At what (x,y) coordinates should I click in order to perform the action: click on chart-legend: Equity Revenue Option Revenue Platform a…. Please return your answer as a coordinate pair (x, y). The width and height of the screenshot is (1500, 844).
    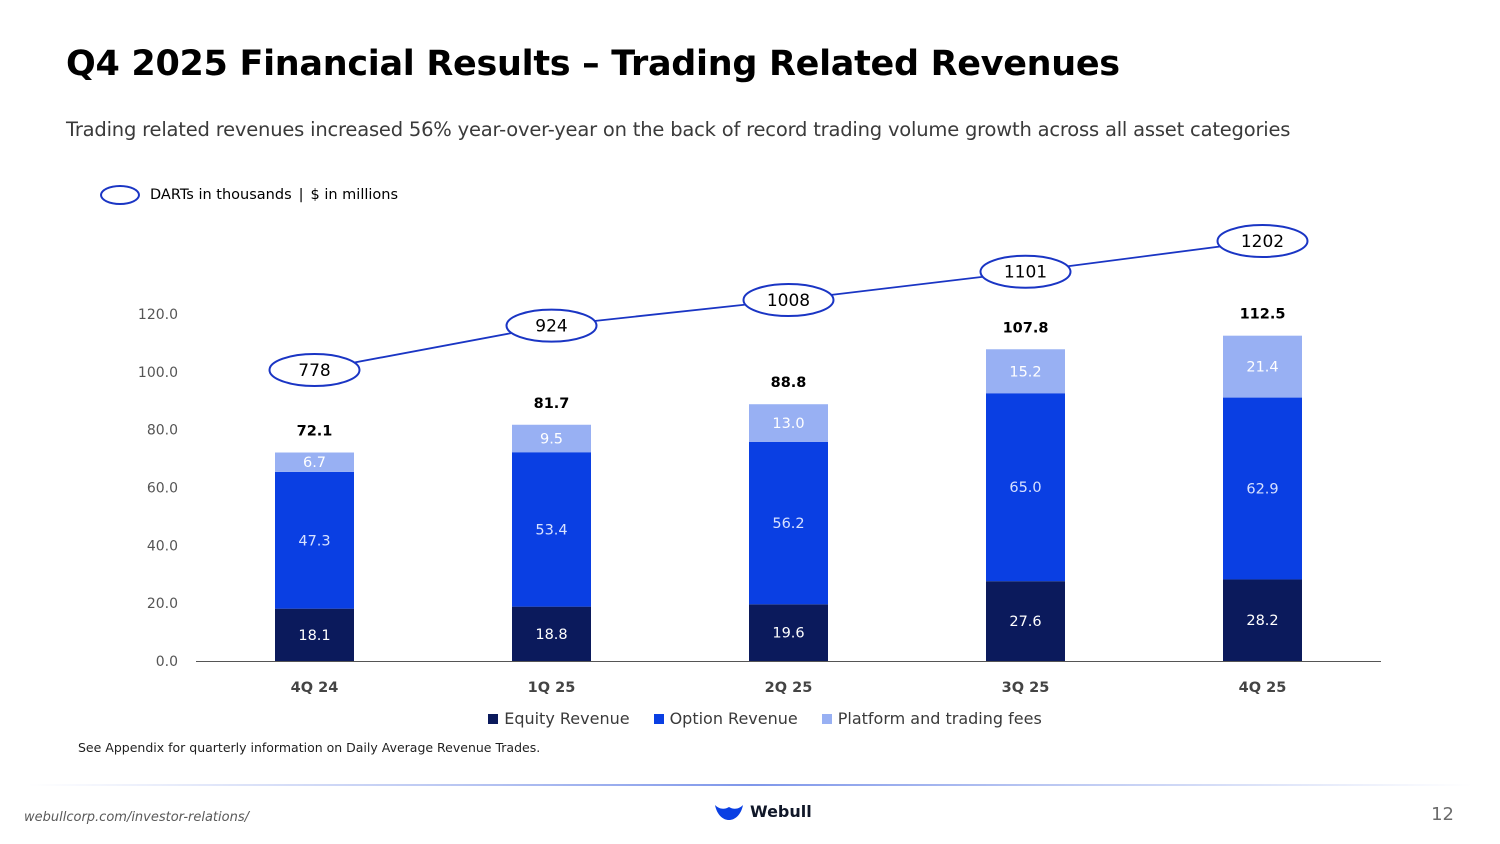
    Looking at the image, I should click on (750, 718).